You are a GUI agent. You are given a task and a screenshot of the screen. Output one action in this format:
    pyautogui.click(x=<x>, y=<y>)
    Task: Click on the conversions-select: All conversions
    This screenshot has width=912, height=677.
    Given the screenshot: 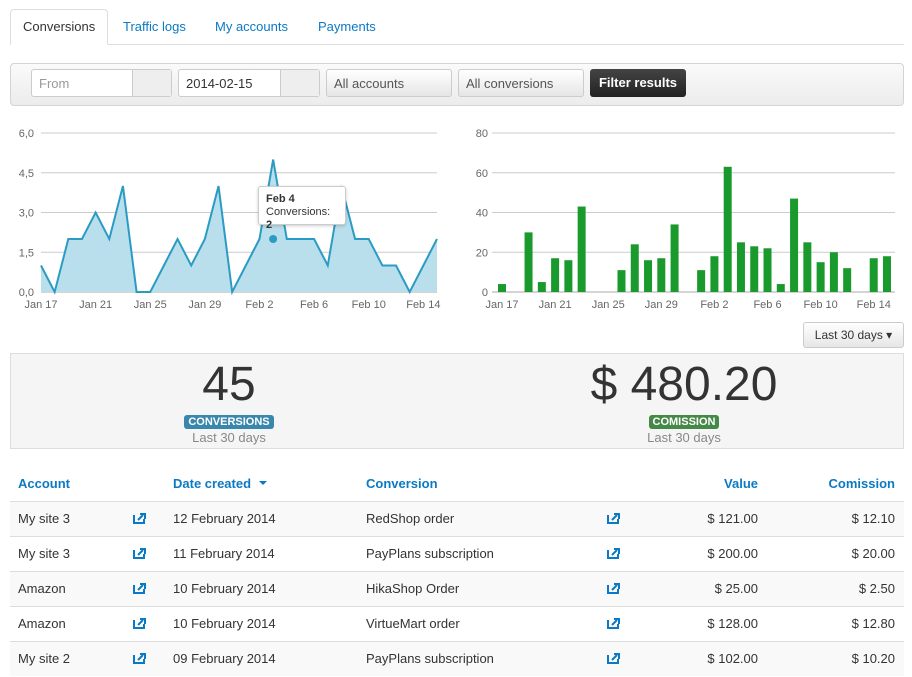 What is the action you would take?
    pyautogui.click(x=521, y=83)
    